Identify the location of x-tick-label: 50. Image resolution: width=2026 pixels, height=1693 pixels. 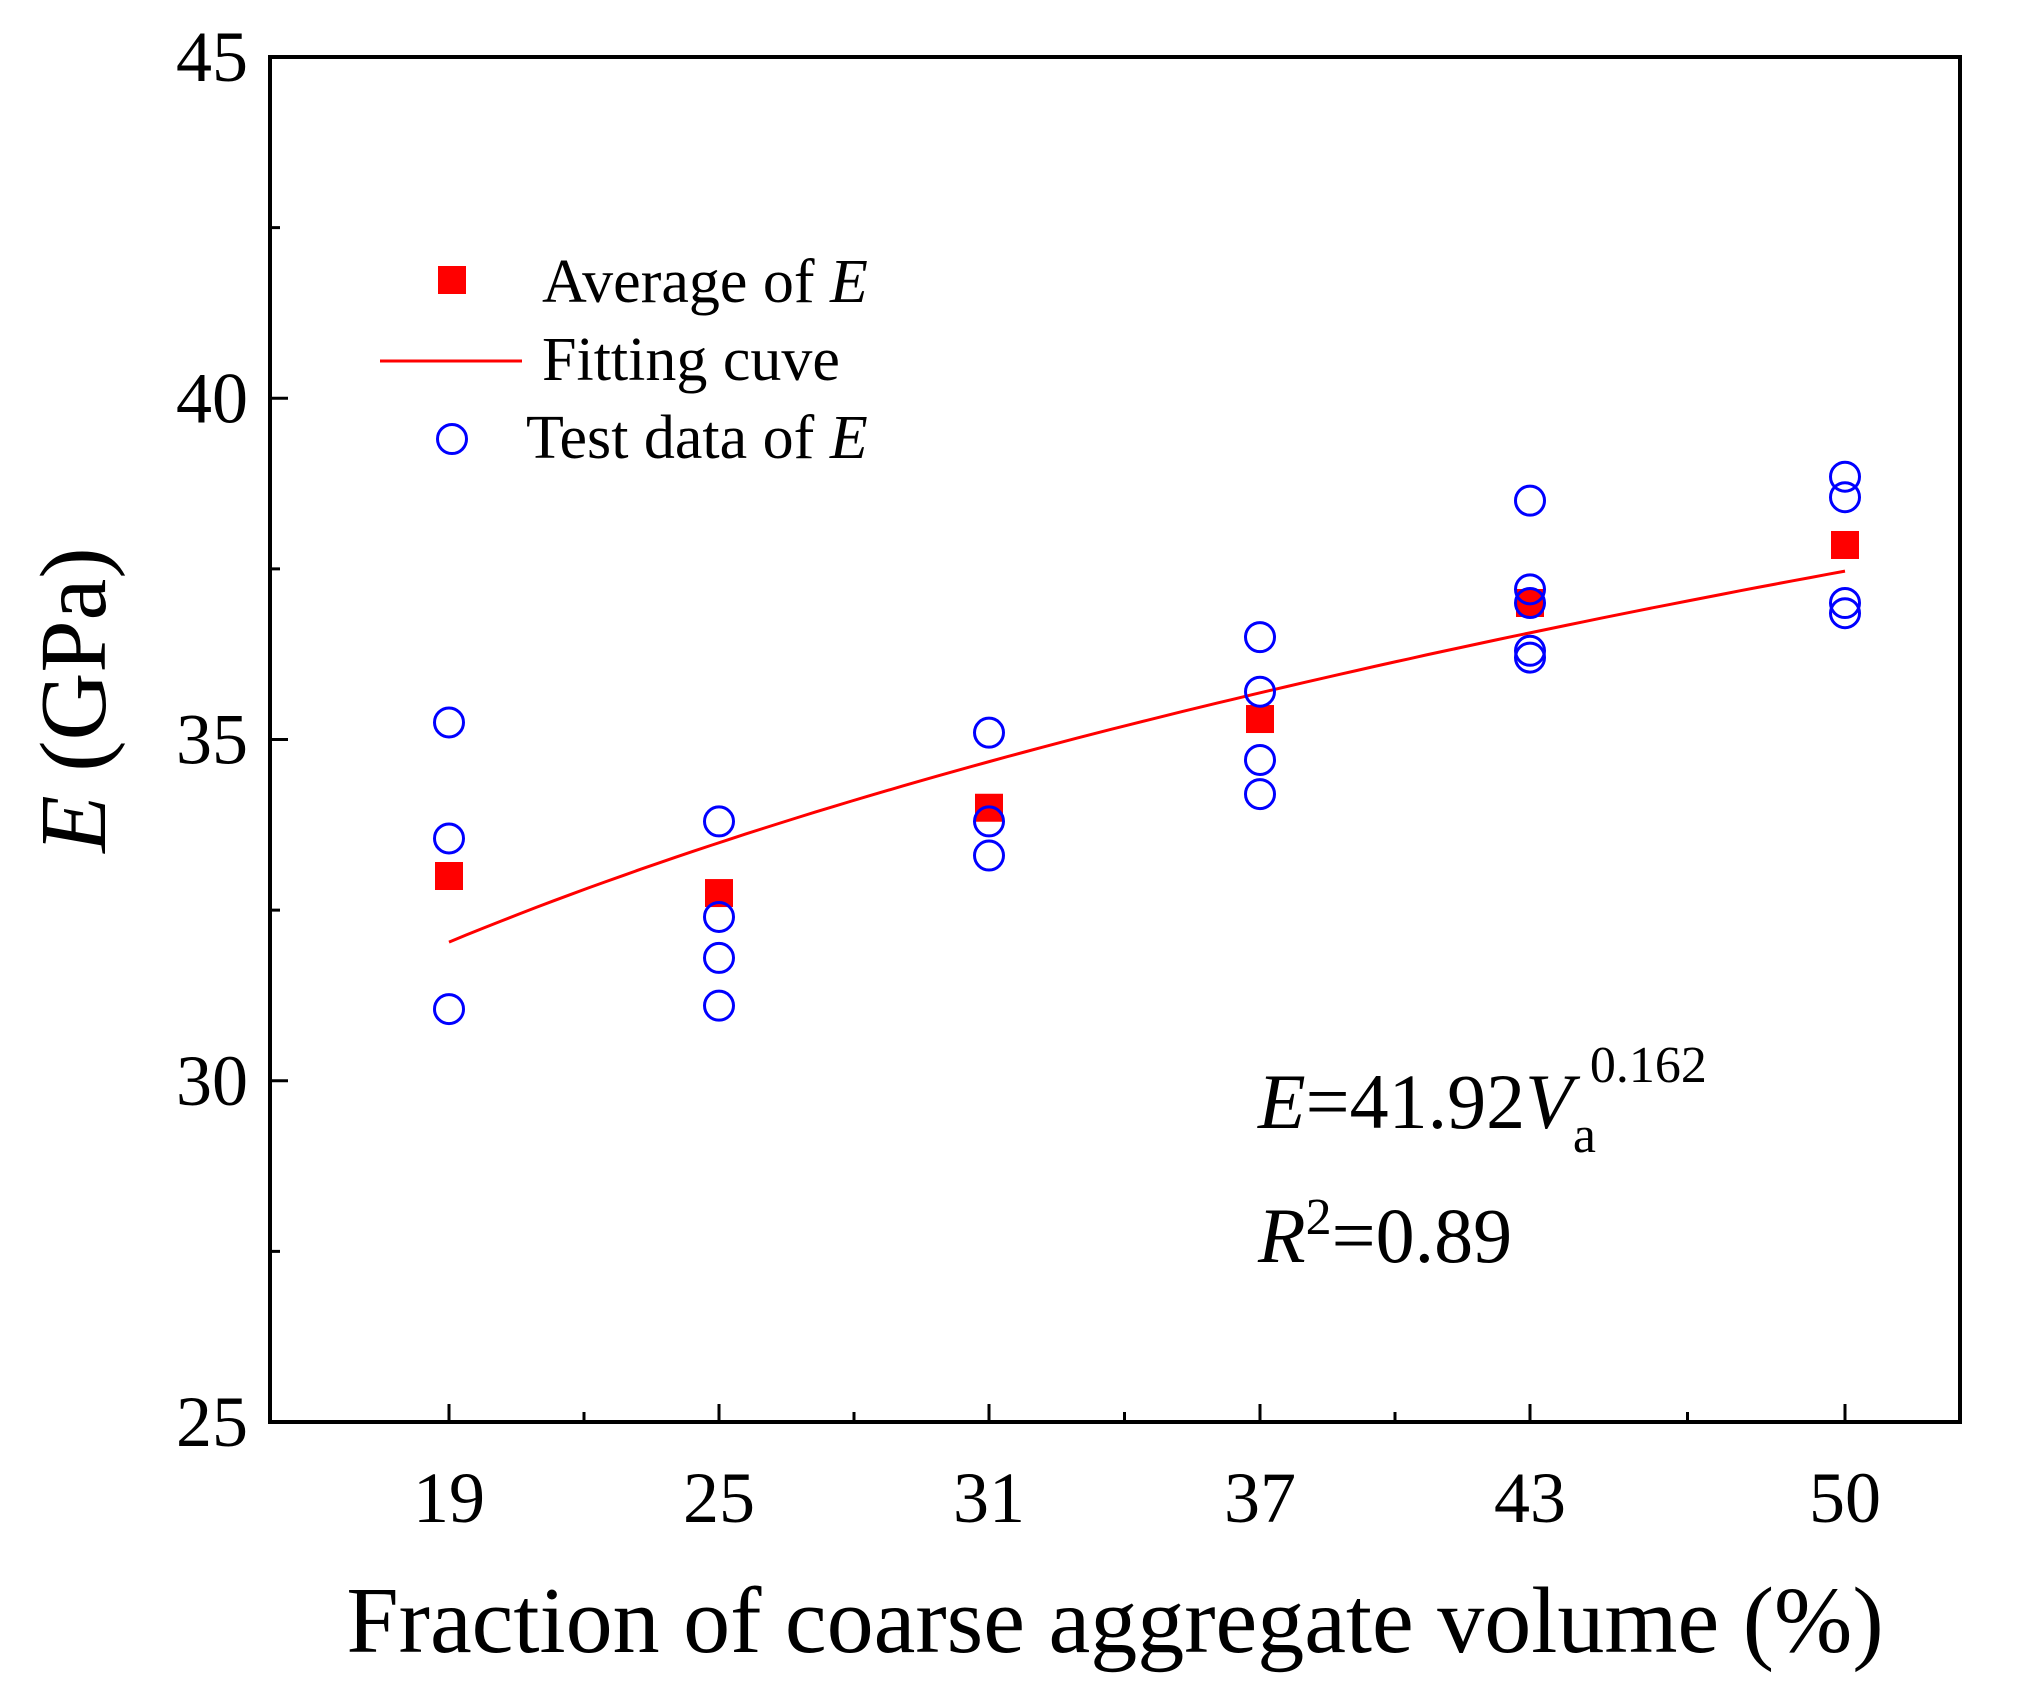
(1845, 1498).